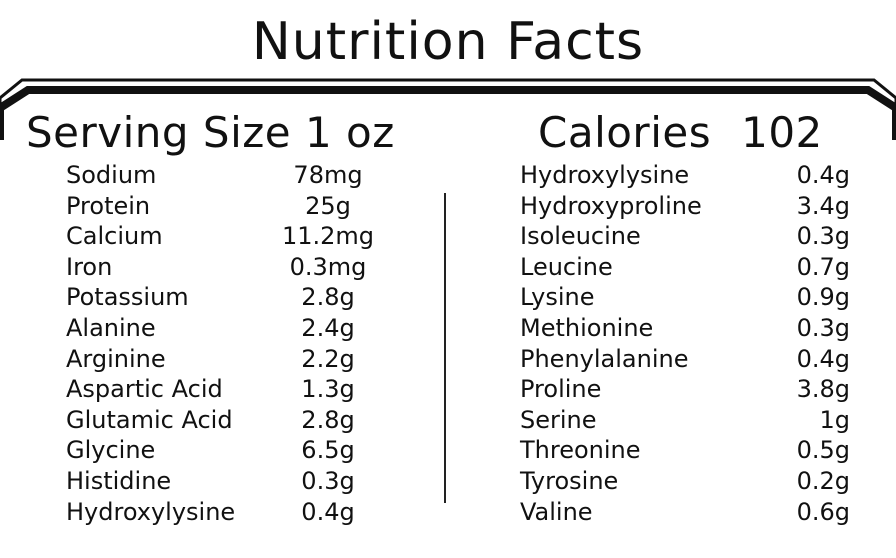 This screenshot has height=558, width=896. Describe the element at coordinates (111, 327) in the screenshot. I see `nutrient-name: Alanine` at that location.